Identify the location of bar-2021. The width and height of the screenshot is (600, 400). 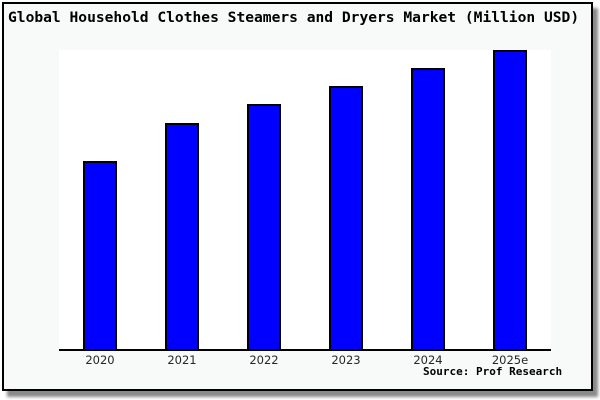
(182, 236).